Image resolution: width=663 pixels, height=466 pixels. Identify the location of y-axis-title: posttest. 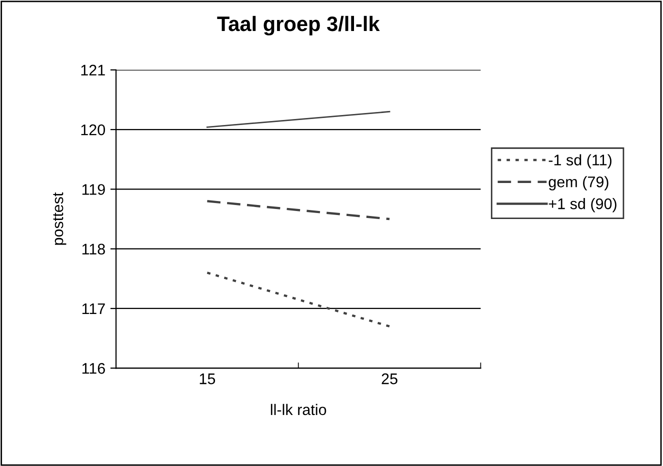
(59, 218).